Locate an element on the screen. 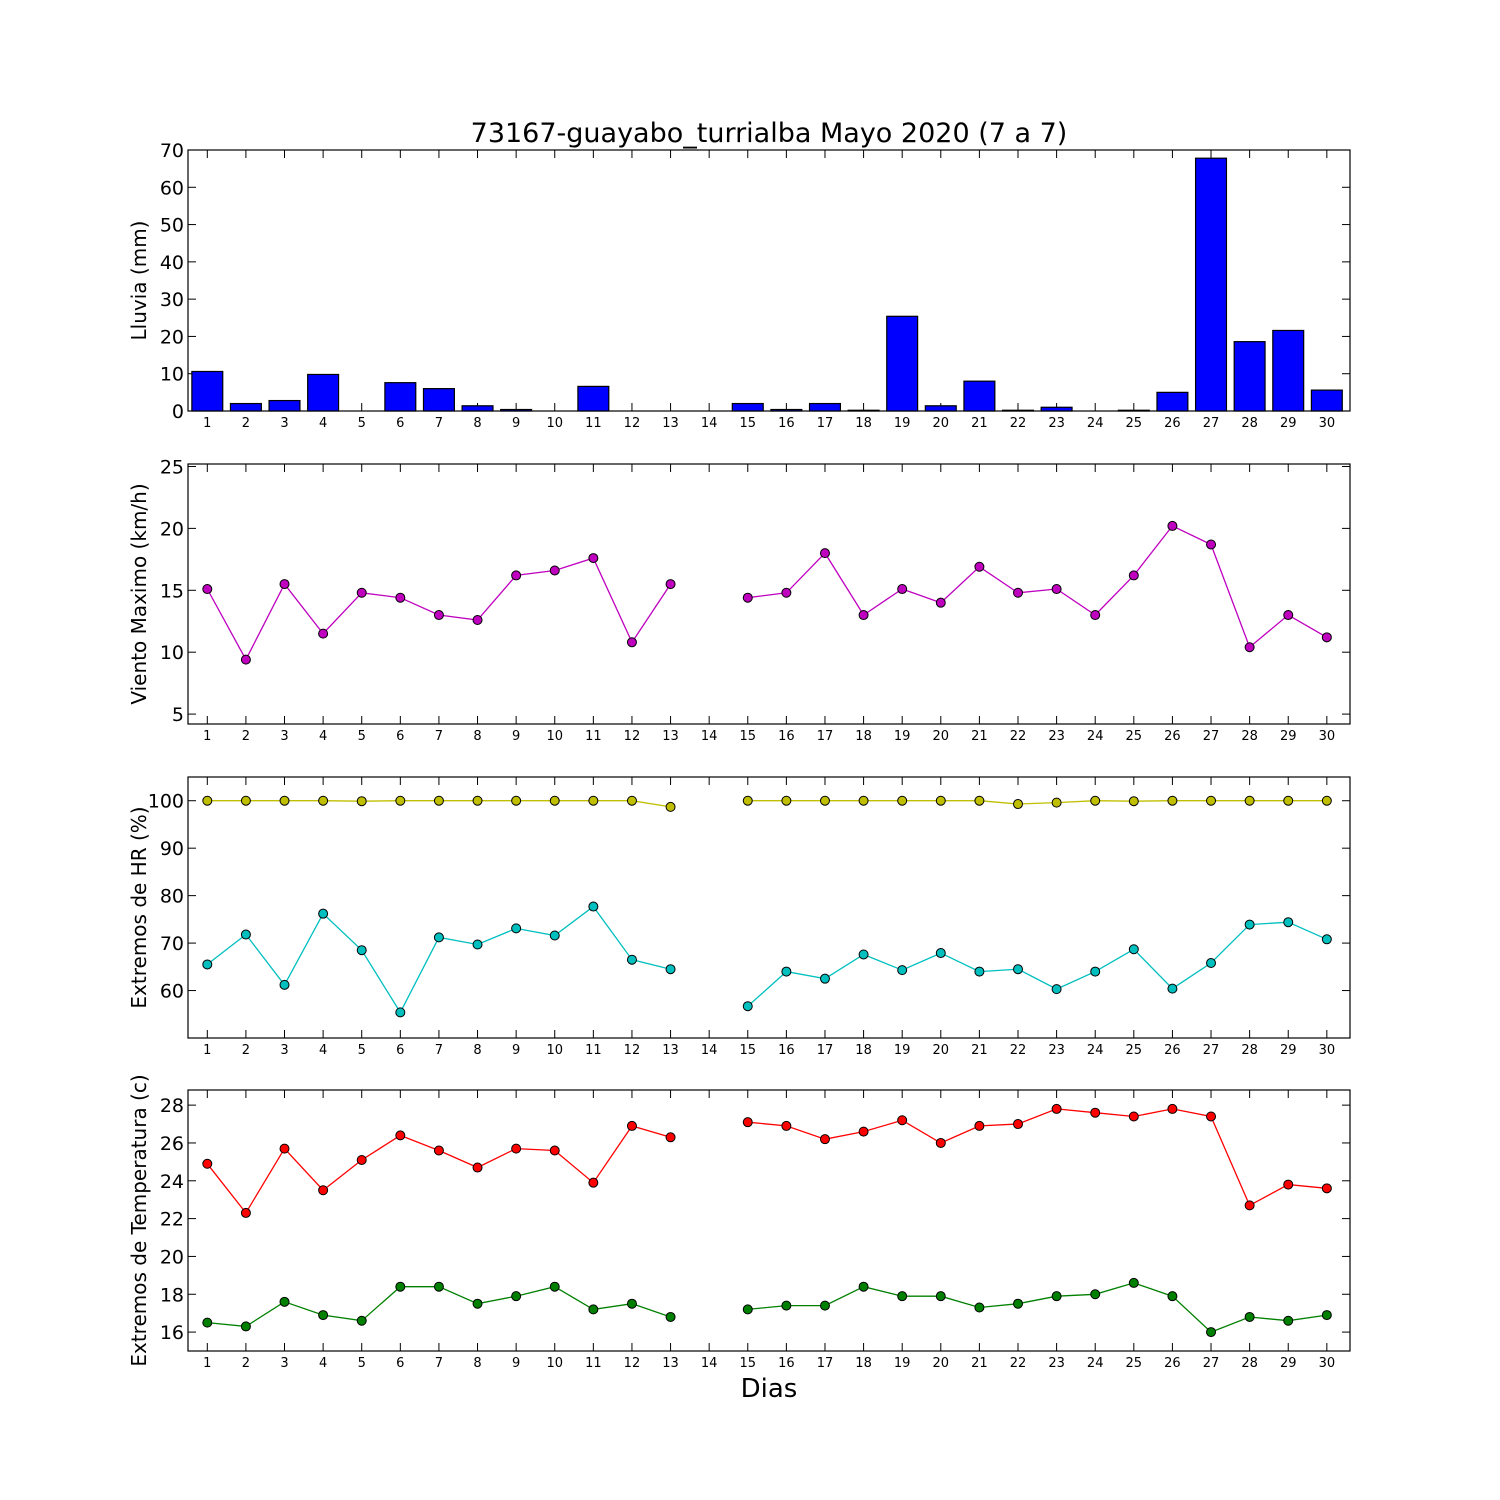 The image size is (1500, 1500). x-tick-label: 12 is located at coordinates (632, 736).